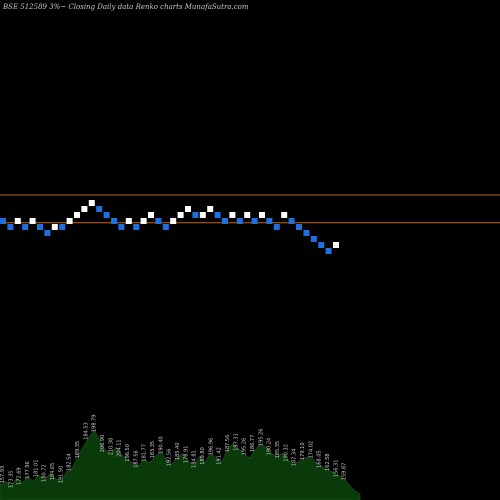  Describe the element at coordinates (278, 450) in the screenshot. I see `volume-label: 185.35` at that location.